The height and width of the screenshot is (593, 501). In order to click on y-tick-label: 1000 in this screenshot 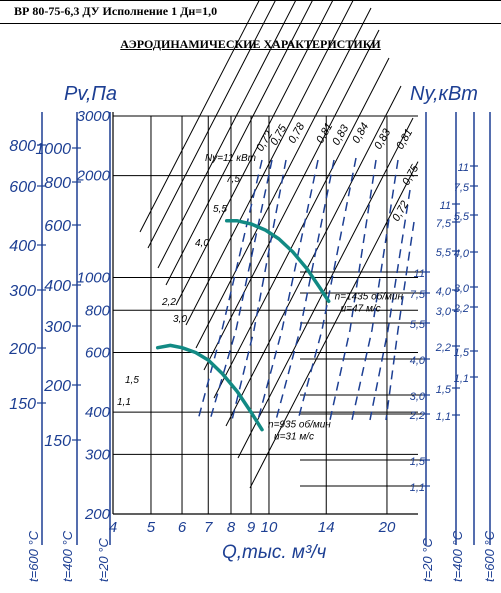, I will do `click(94, 277)`.